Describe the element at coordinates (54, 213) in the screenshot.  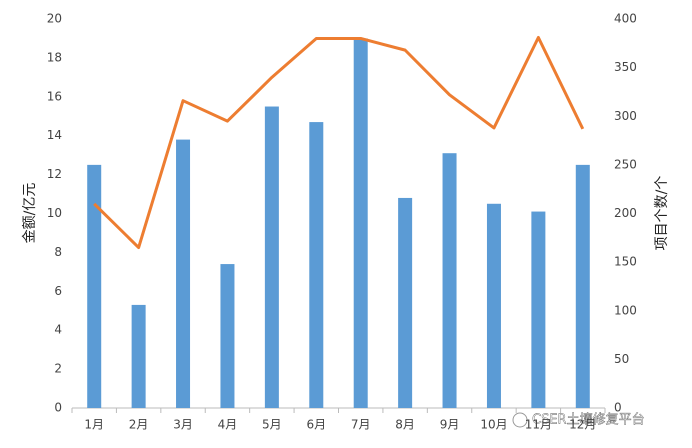
I see `y-tick-label: 10` at that location.